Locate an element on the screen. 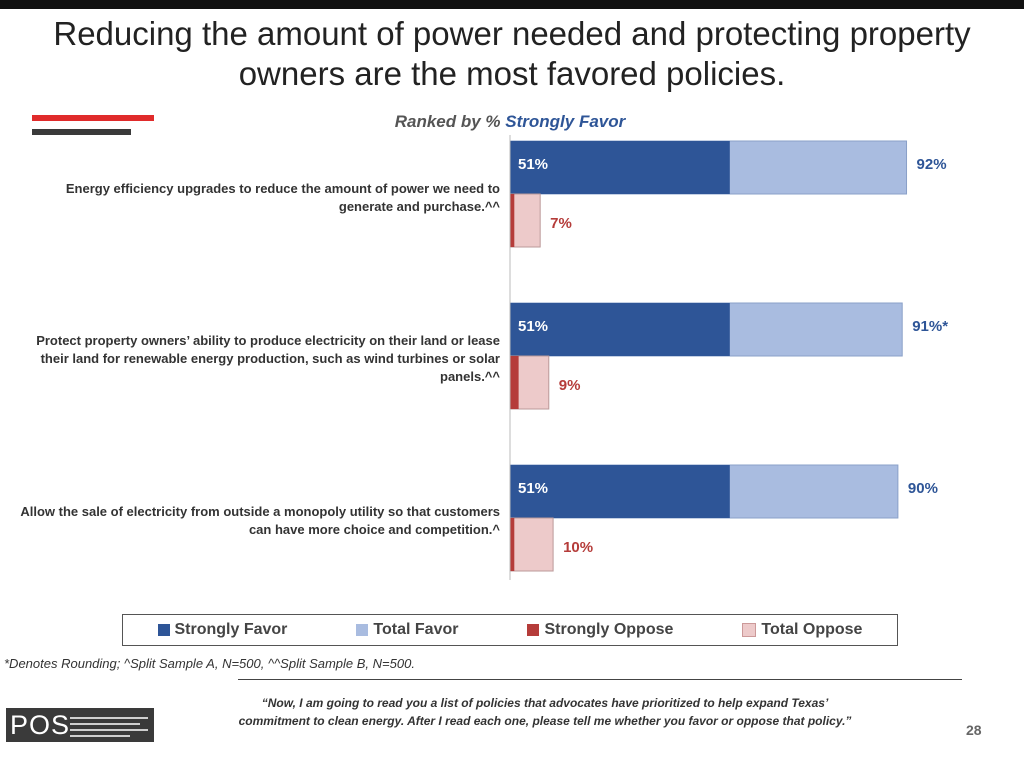  legend-item-total-oppose: Total Oppose is located at coordinates (802, 630).